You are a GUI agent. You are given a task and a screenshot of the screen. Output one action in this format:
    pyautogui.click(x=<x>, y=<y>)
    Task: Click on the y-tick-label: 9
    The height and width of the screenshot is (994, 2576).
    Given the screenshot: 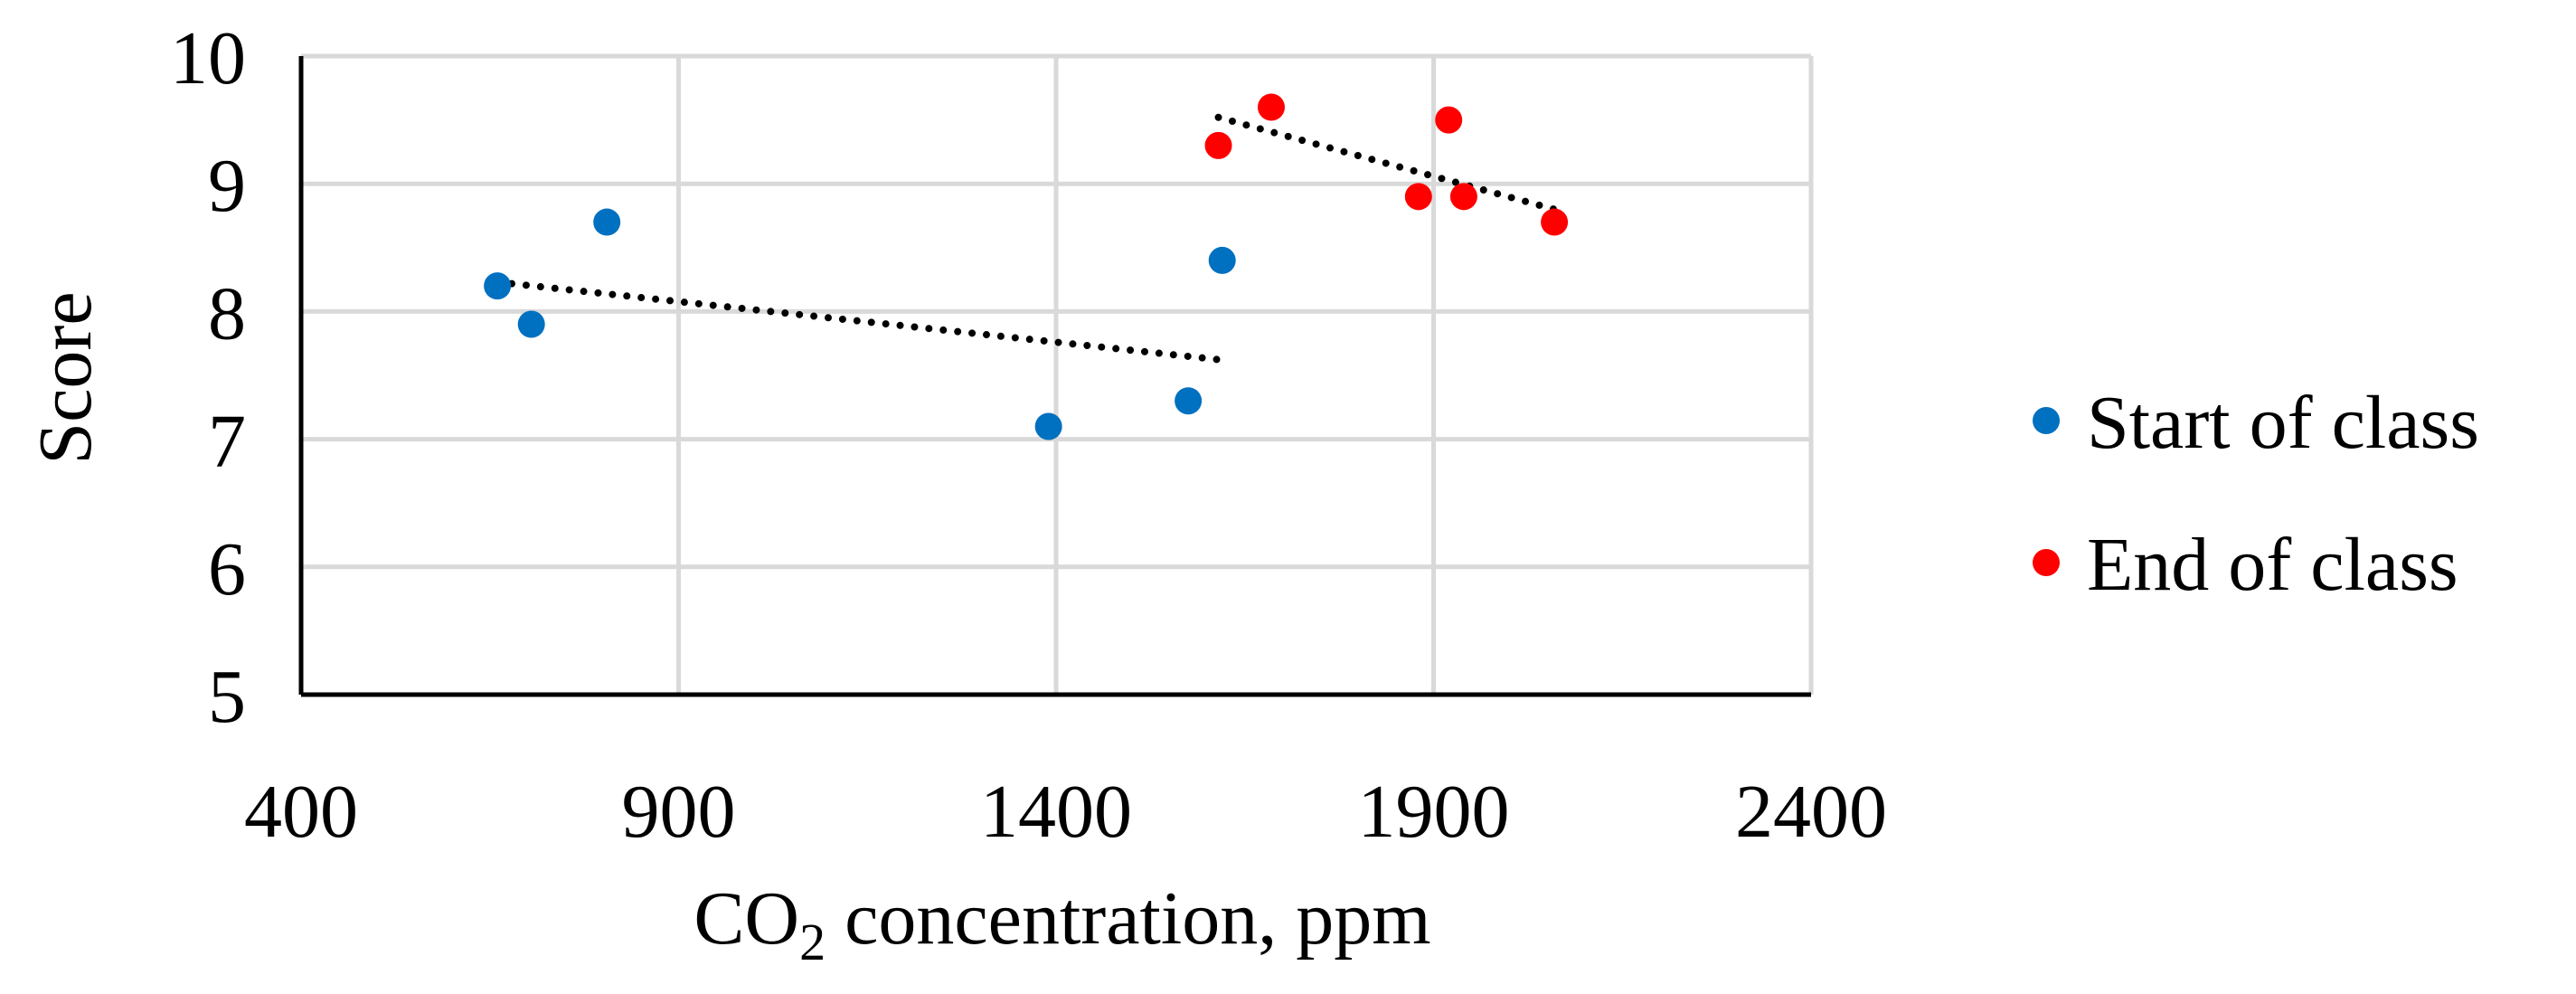 What is the action you would take?
    pyautogui.click(x=227, y=186)
    